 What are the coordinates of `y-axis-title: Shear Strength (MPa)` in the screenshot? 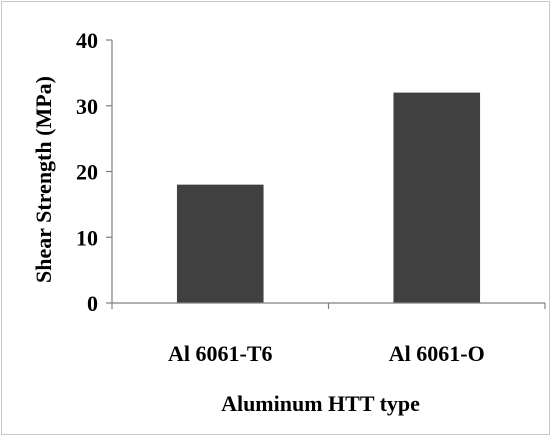 It's located at (43, 179).